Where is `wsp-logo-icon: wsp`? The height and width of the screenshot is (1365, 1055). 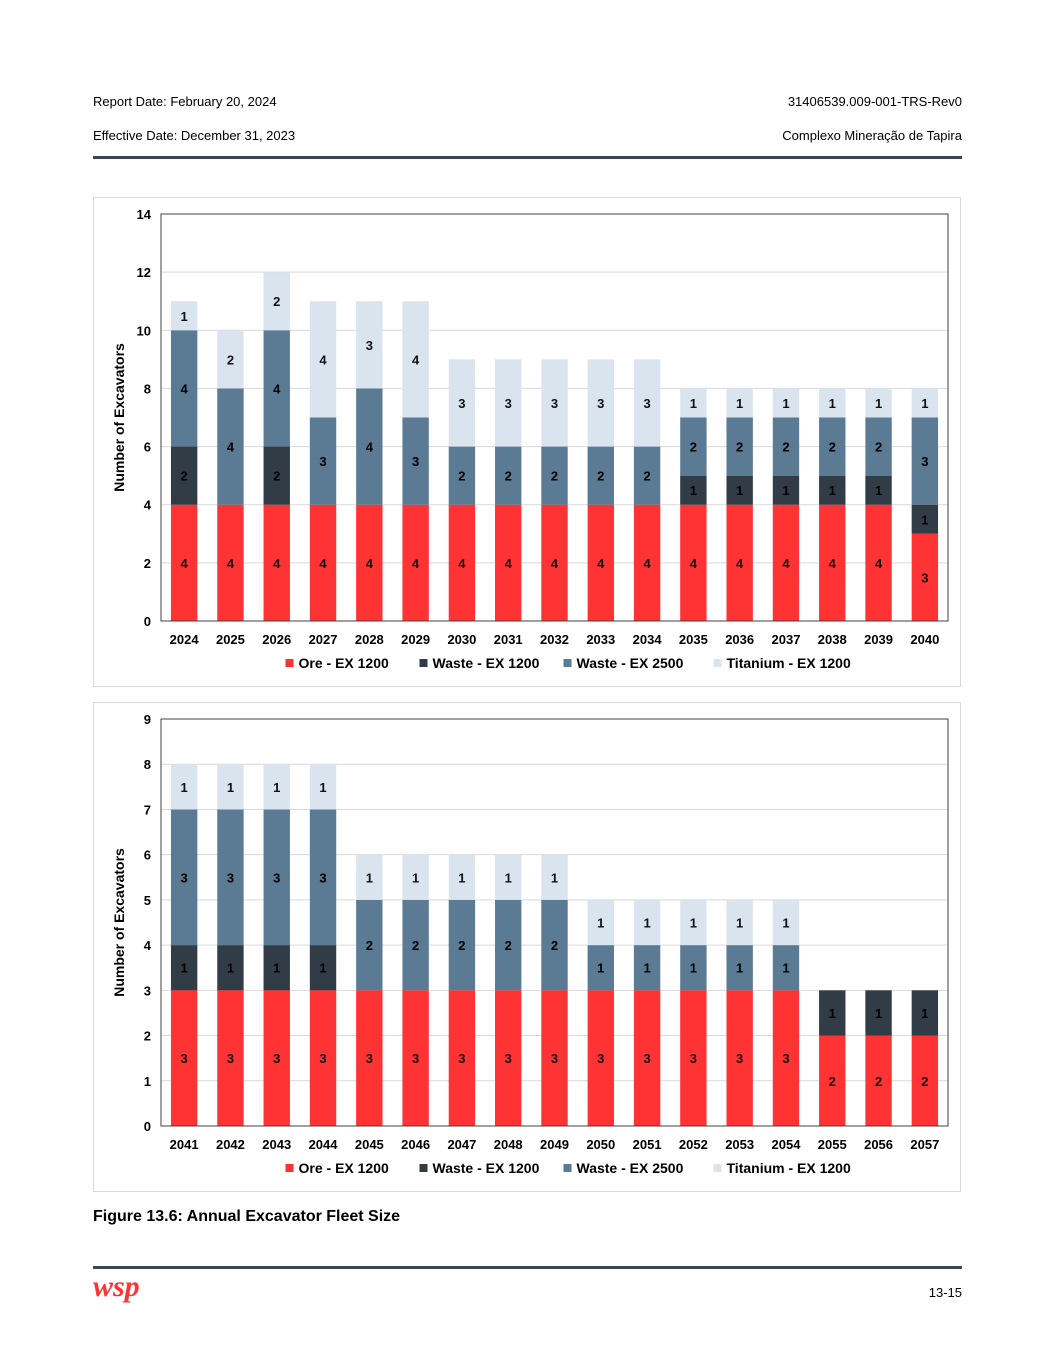
wsp-logo-icon: wsp is located at coordinates (116, 1286).